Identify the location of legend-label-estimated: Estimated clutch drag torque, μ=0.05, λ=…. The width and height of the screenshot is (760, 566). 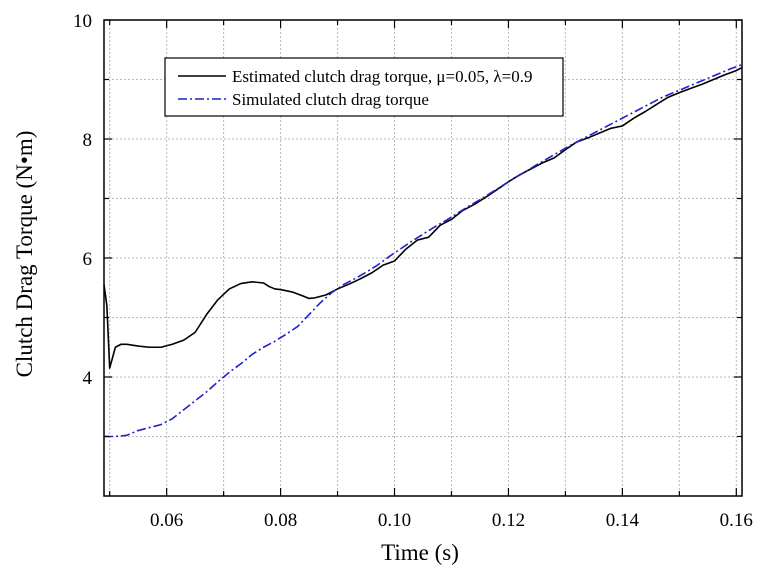
(382, 76).